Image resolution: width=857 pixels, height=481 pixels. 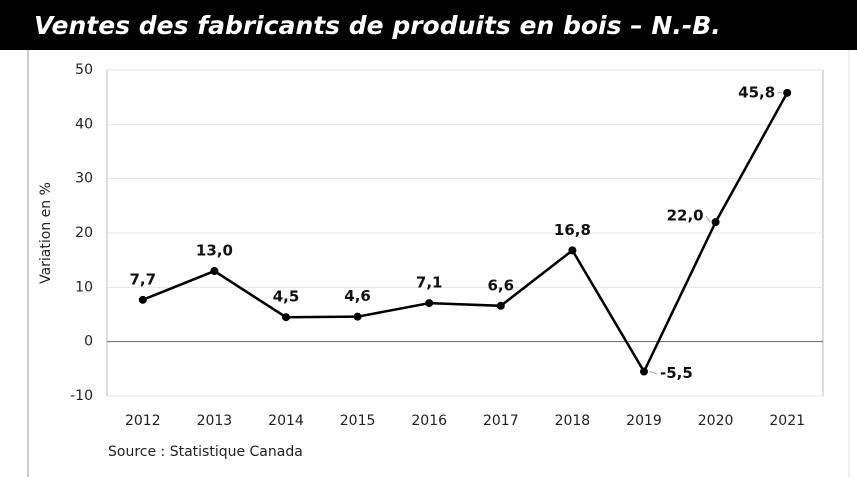 I want to click on x-tick-label: 2014, so click(x=286, y=421).